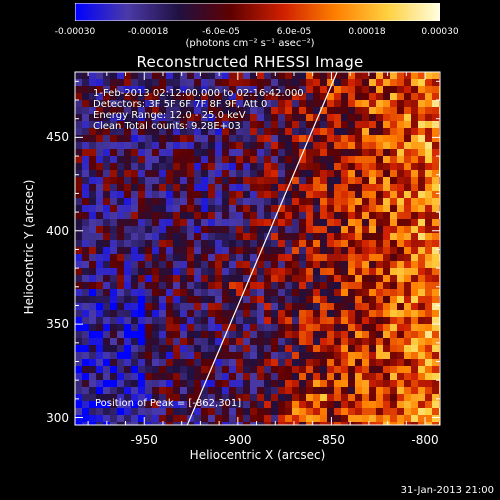  Describe the element at coordinates (250, 43) in the screenshot. I see `colorbar-units: (photons cm⁻² s⁻¹ asec⁻²)` at that location.